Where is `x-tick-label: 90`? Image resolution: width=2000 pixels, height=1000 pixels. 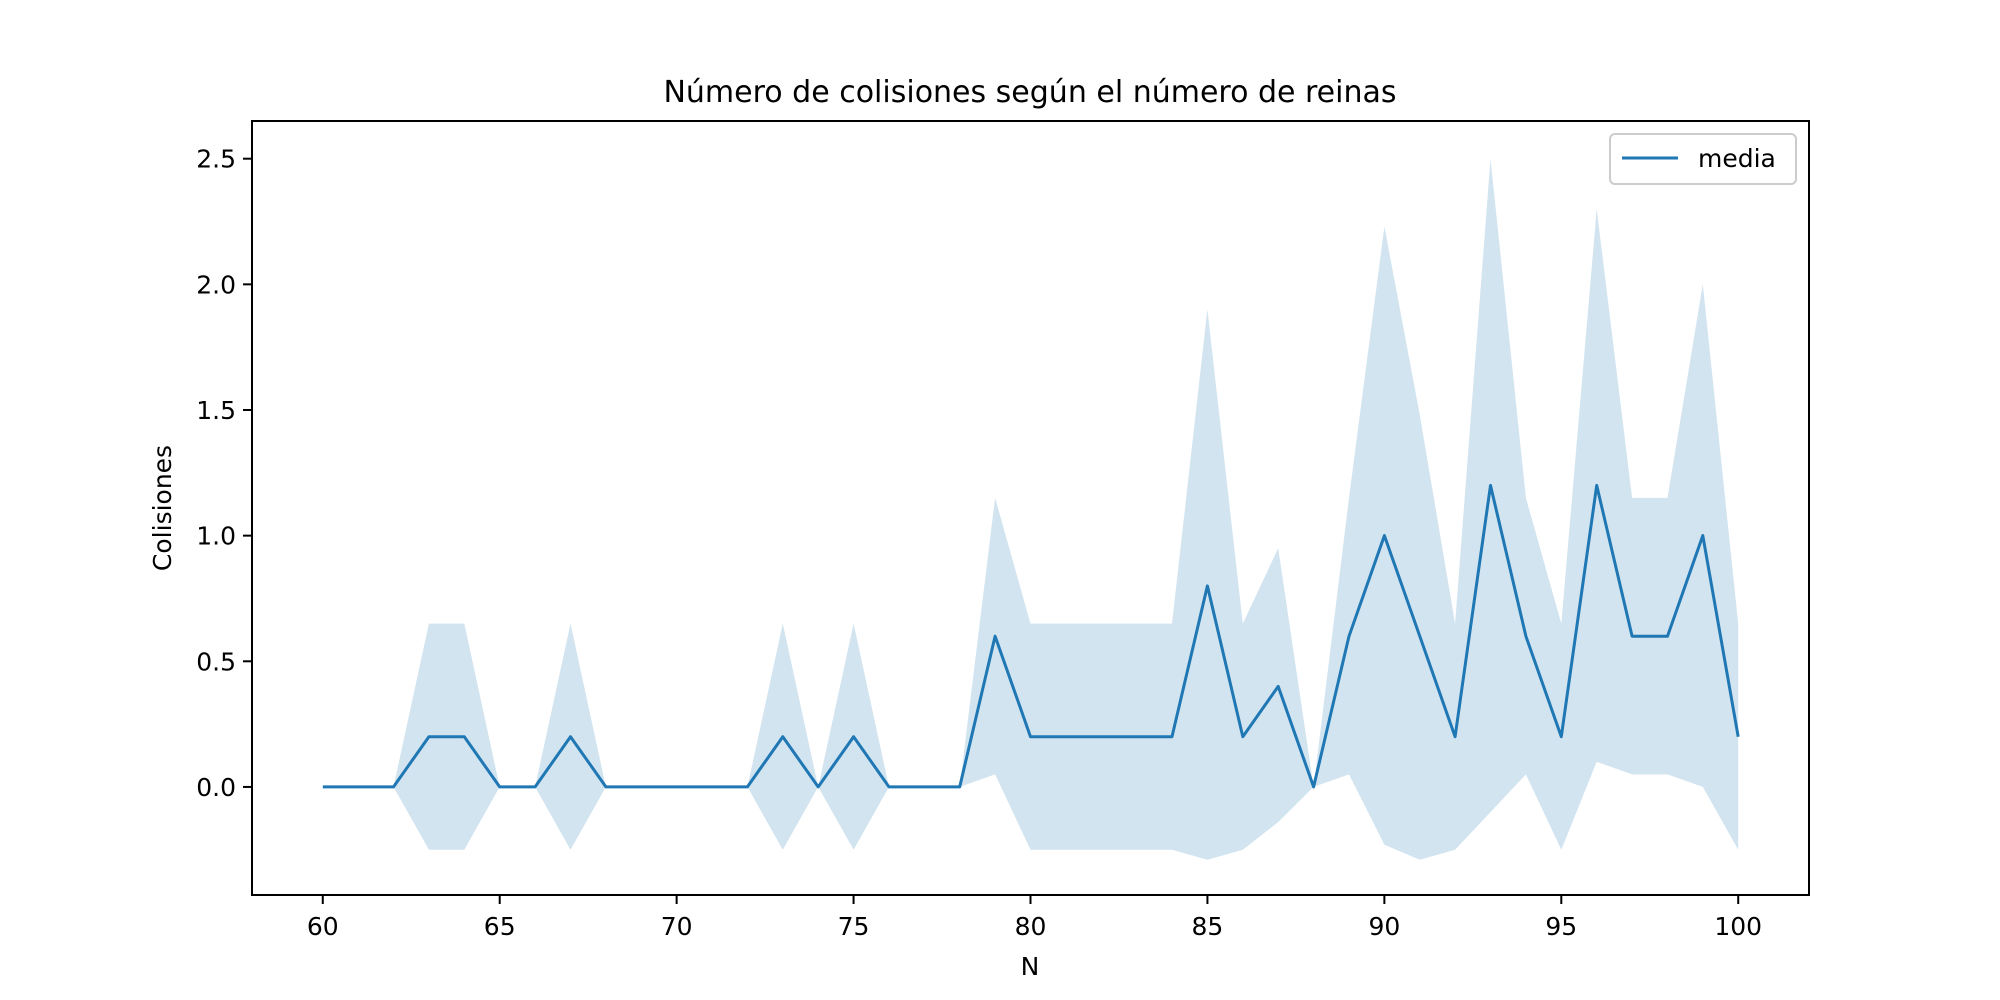 x-tick-label: 90 is located at coordinates (1384, 926).